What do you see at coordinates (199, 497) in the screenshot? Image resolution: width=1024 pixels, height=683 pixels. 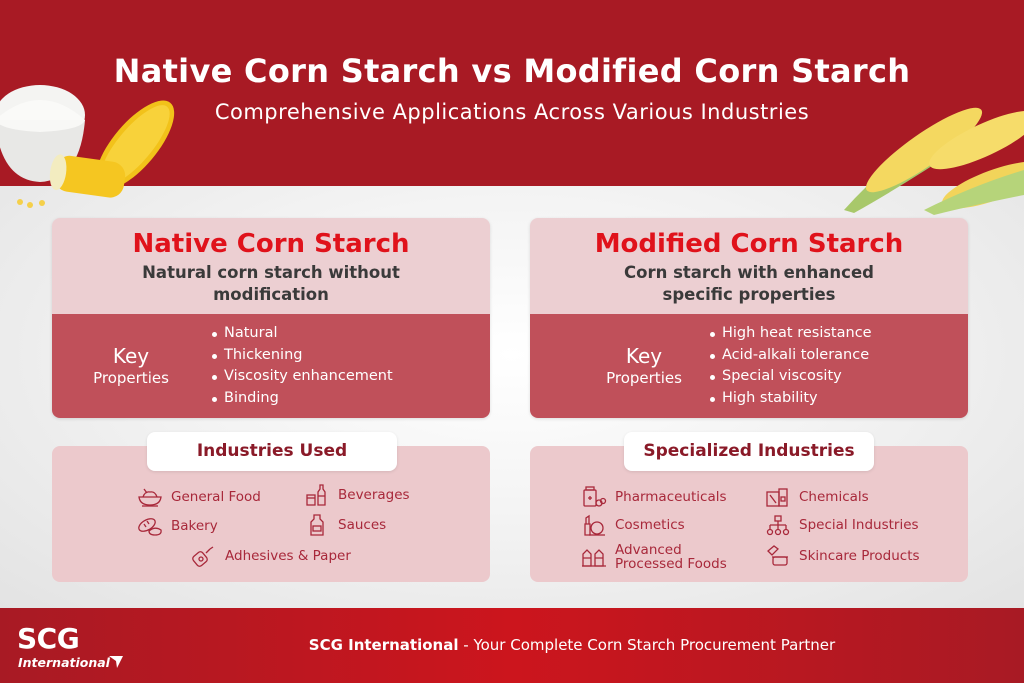 I see `industry-general-food: General Food` at bounding box center [199, 497].